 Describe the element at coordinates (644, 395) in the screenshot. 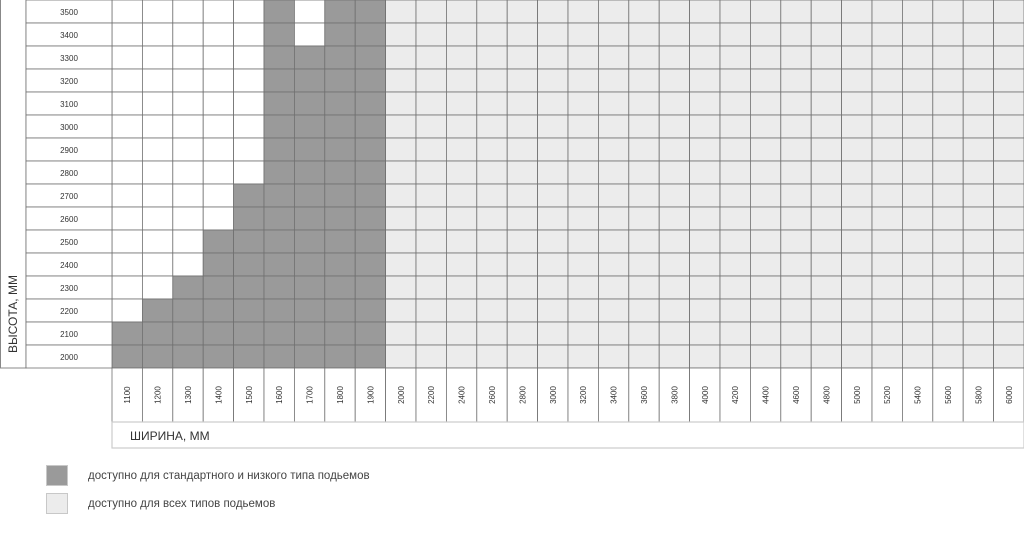

I see `x-tick-label: 3600` at that location.